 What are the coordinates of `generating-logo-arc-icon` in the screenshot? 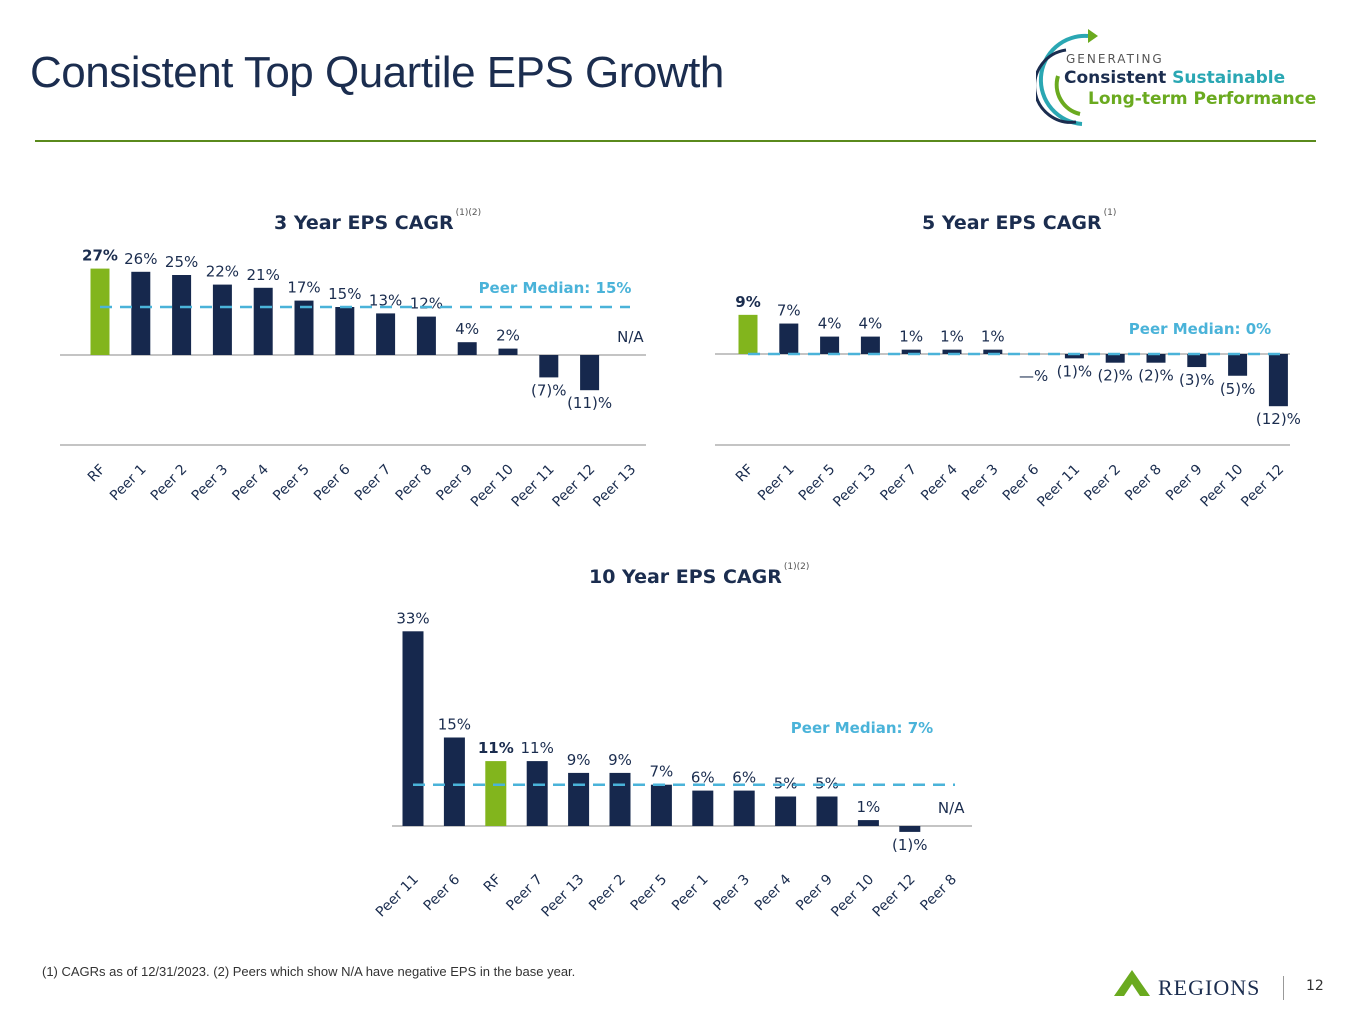 It's located at (1067, 77).